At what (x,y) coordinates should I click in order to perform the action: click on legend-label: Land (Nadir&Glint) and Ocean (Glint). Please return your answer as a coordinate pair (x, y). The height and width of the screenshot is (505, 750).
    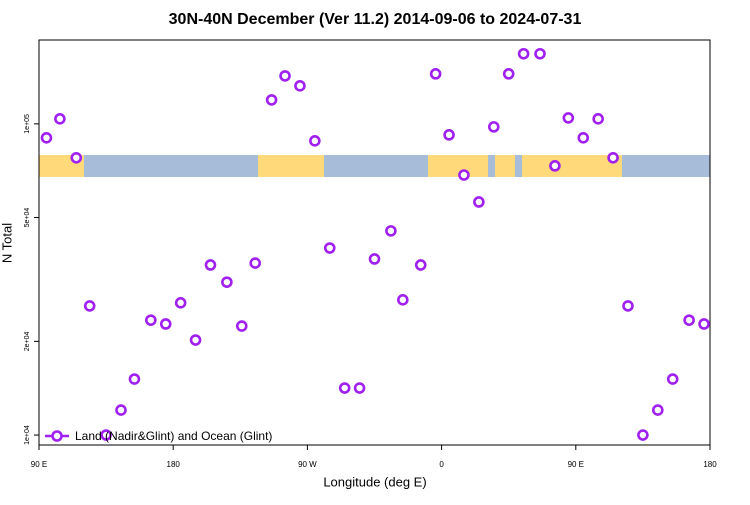
    Looking at the image, I should click on (173, 436).